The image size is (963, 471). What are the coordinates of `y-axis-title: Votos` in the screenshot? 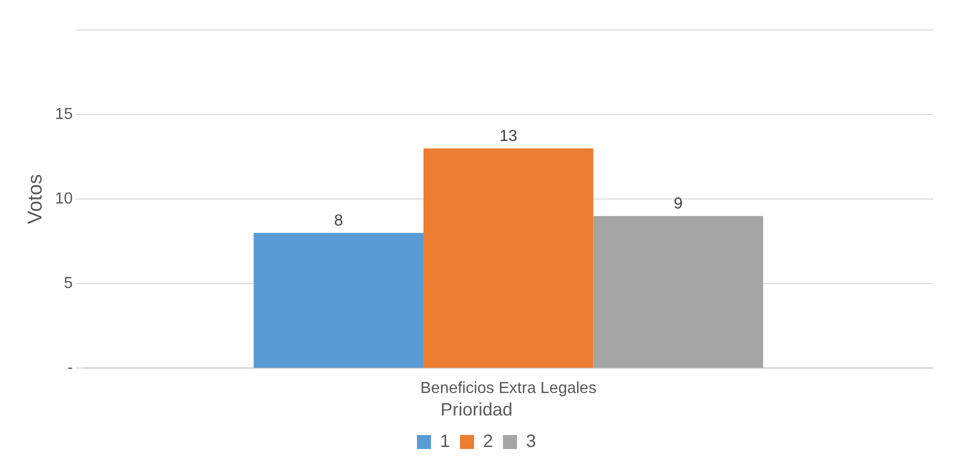 It's located at (35, 199).